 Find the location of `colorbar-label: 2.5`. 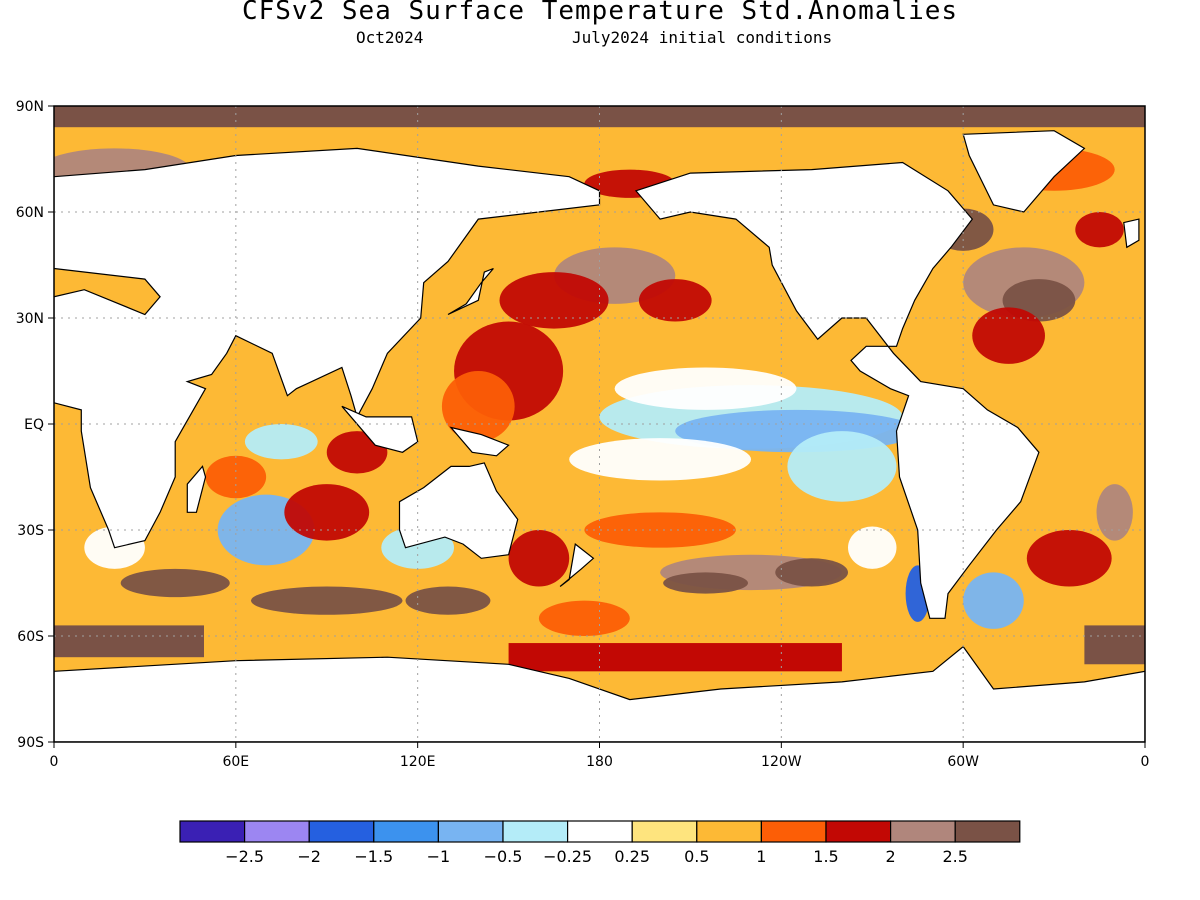

colorbar-label: 2.5 is located at coordinates (954, 856).